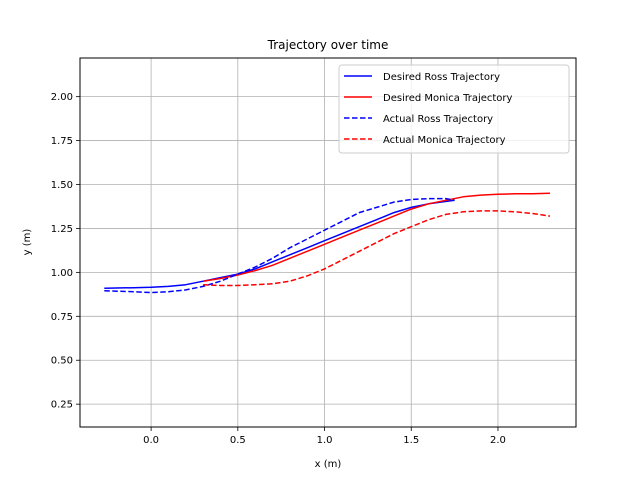  What do you see at coordinates (325, 440) in the screenshot?
I see `x-tick-label: 1.0` at bounding box center [325, 440].